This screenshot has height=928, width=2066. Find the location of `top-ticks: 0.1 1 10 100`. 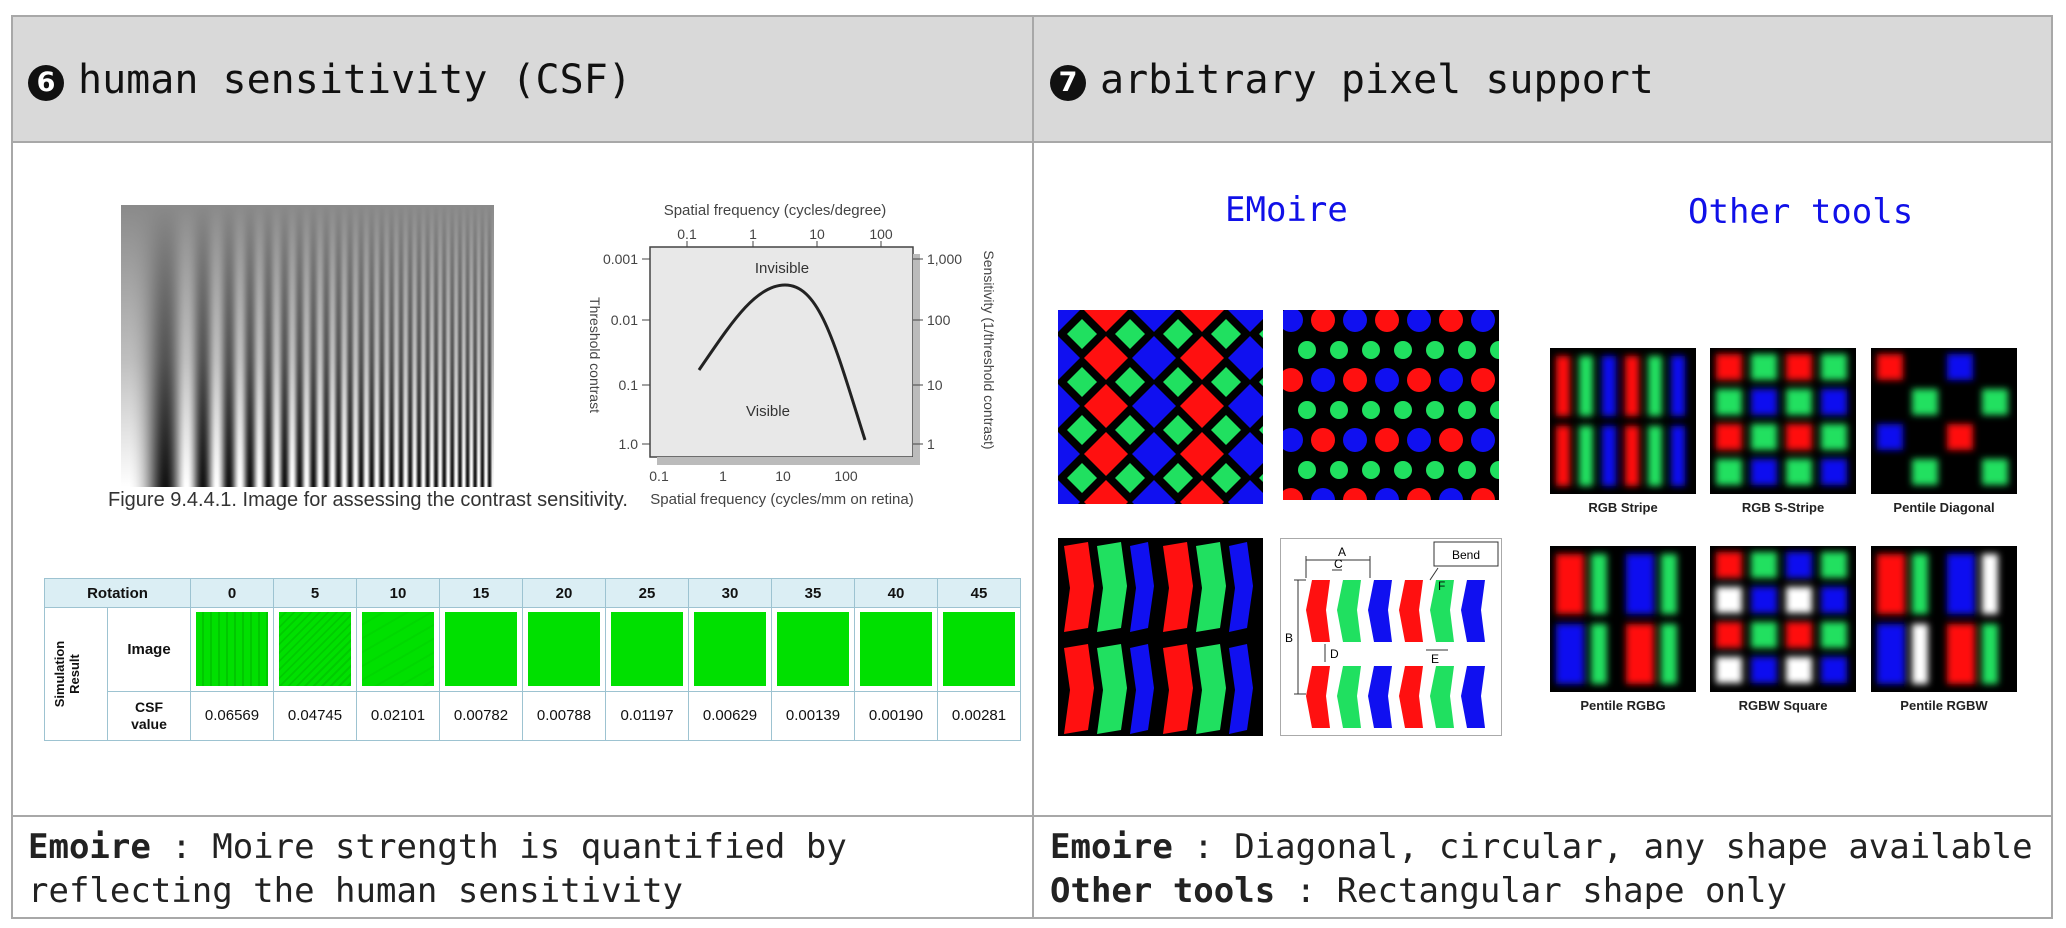

top-ticks: 0.1 1 10 100 is located at coordinates (785, 234).